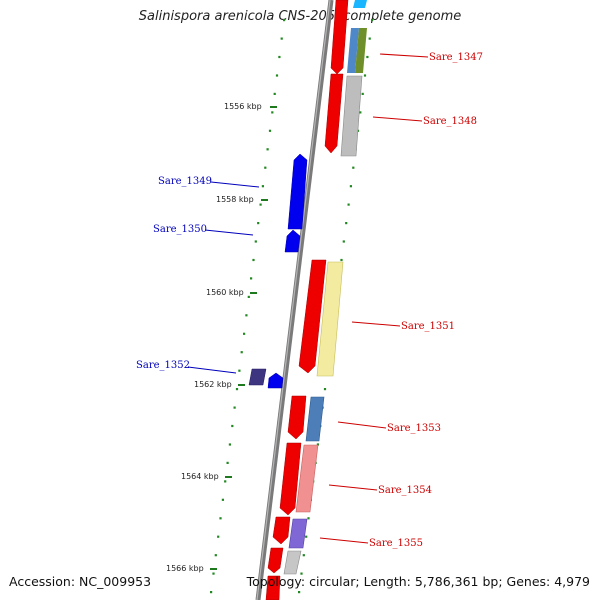 Image resolution: width=600 pixels, height=600 pixels. Describe the element at coordinates (275, 380) in the screenshot. I see `gene-feature-blue-small` at that location.